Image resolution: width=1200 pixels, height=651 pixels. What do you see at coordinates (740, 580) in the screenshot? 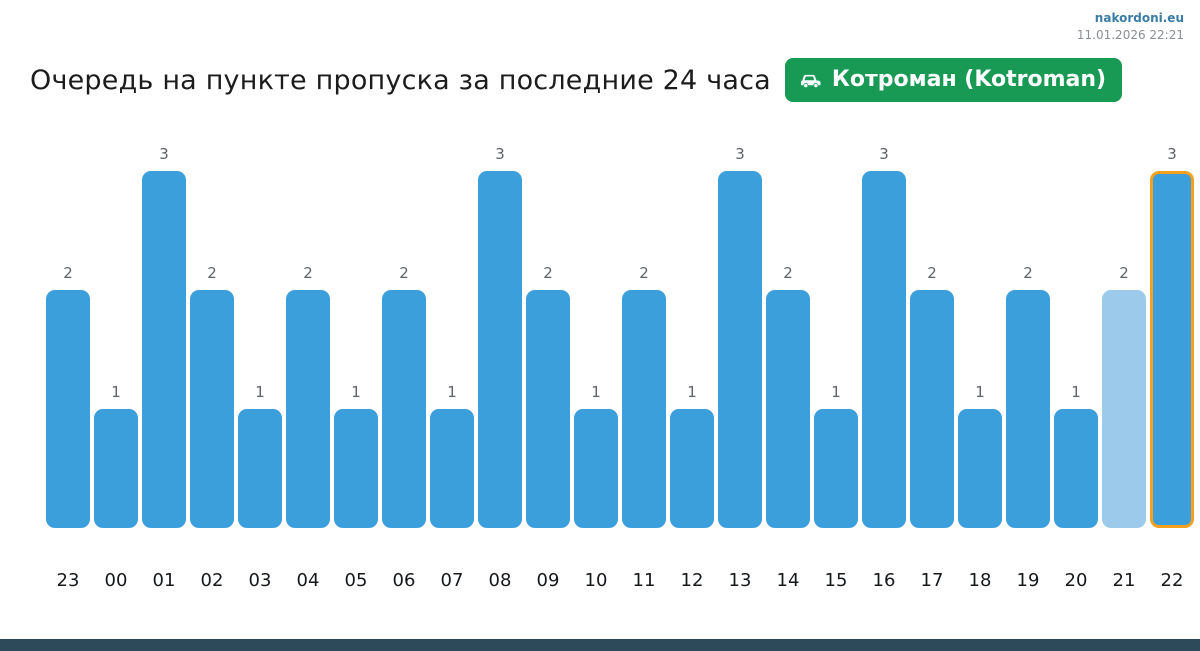
I see `hour-label: 13` at bounding box center [740, 580].